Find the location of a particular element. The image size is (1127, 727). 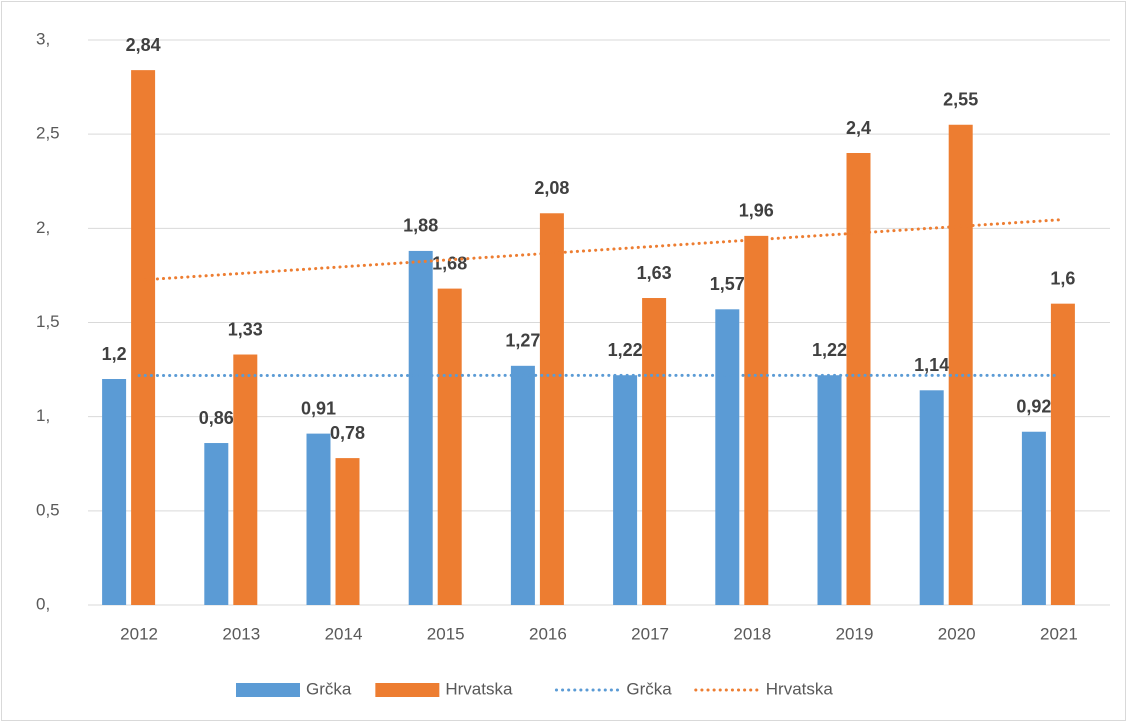

data-label: 0,92 is located at coordinates (1033, 406).